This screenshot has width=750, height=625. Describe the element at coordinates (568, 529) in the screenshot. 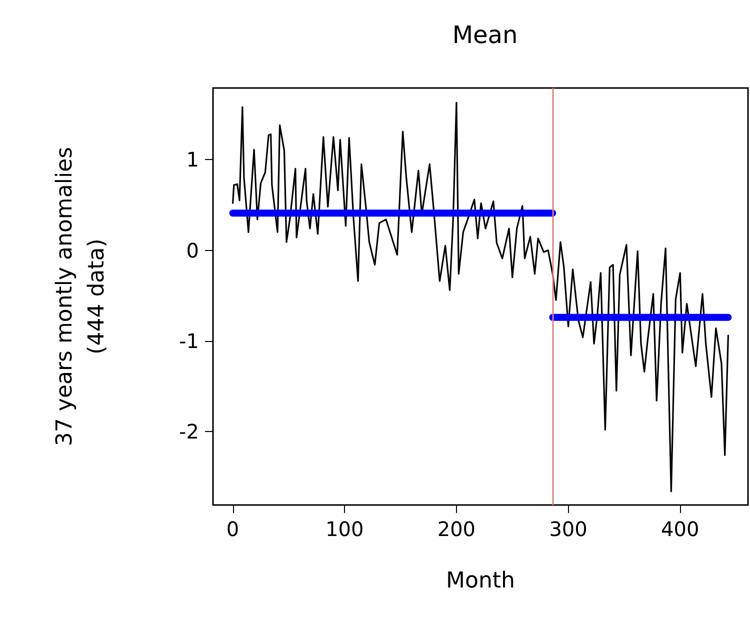

I see `x-tick-label: 300` at that location.